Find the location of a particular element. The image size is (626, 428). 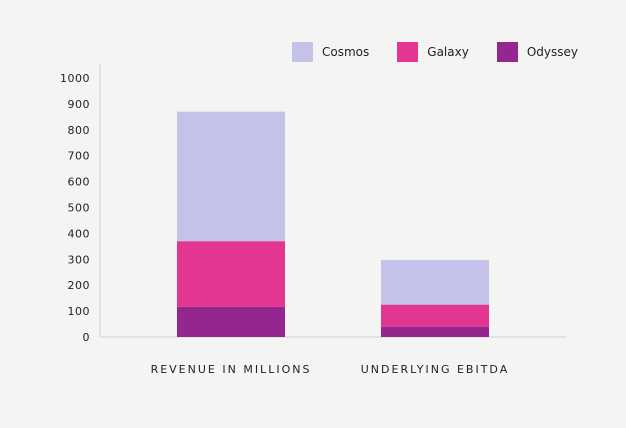

legend-swatch-cosmos is located at coordinates (302, 52).